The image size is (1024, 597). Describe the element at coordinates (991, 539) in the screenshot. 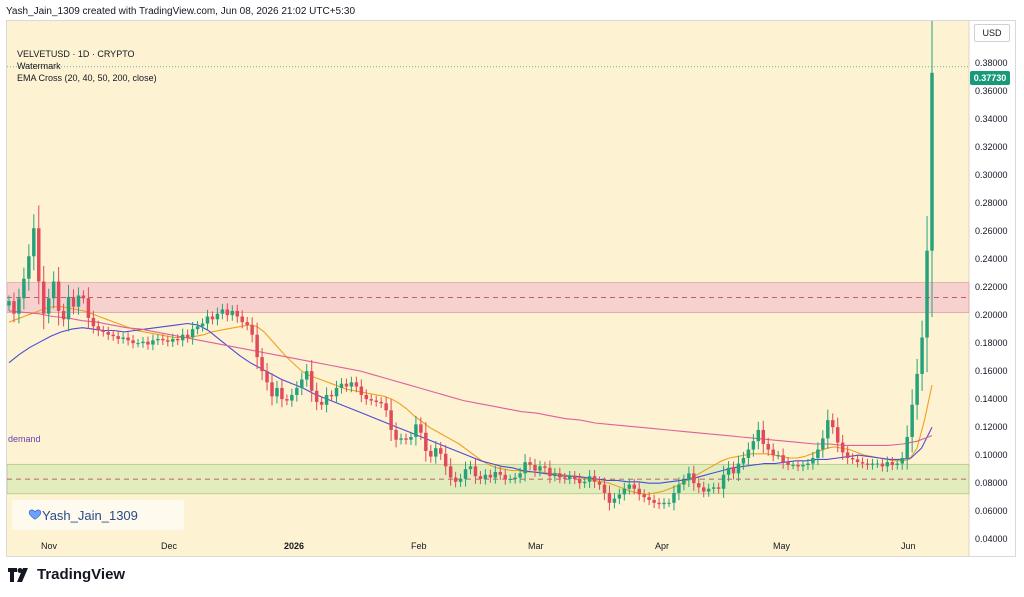

I see `price-tick-label: 0.04000` at that location.